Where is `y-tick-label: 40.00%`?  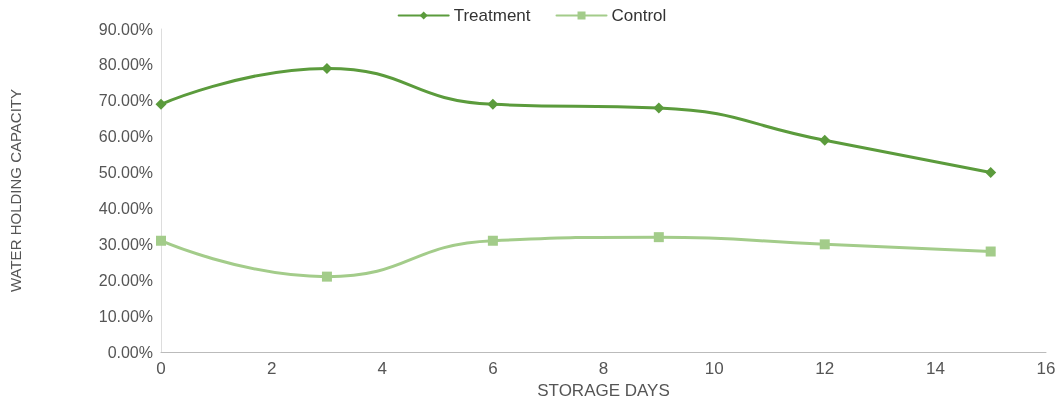
y-tick-label: 40.00% is located at coordinates (125, 208).